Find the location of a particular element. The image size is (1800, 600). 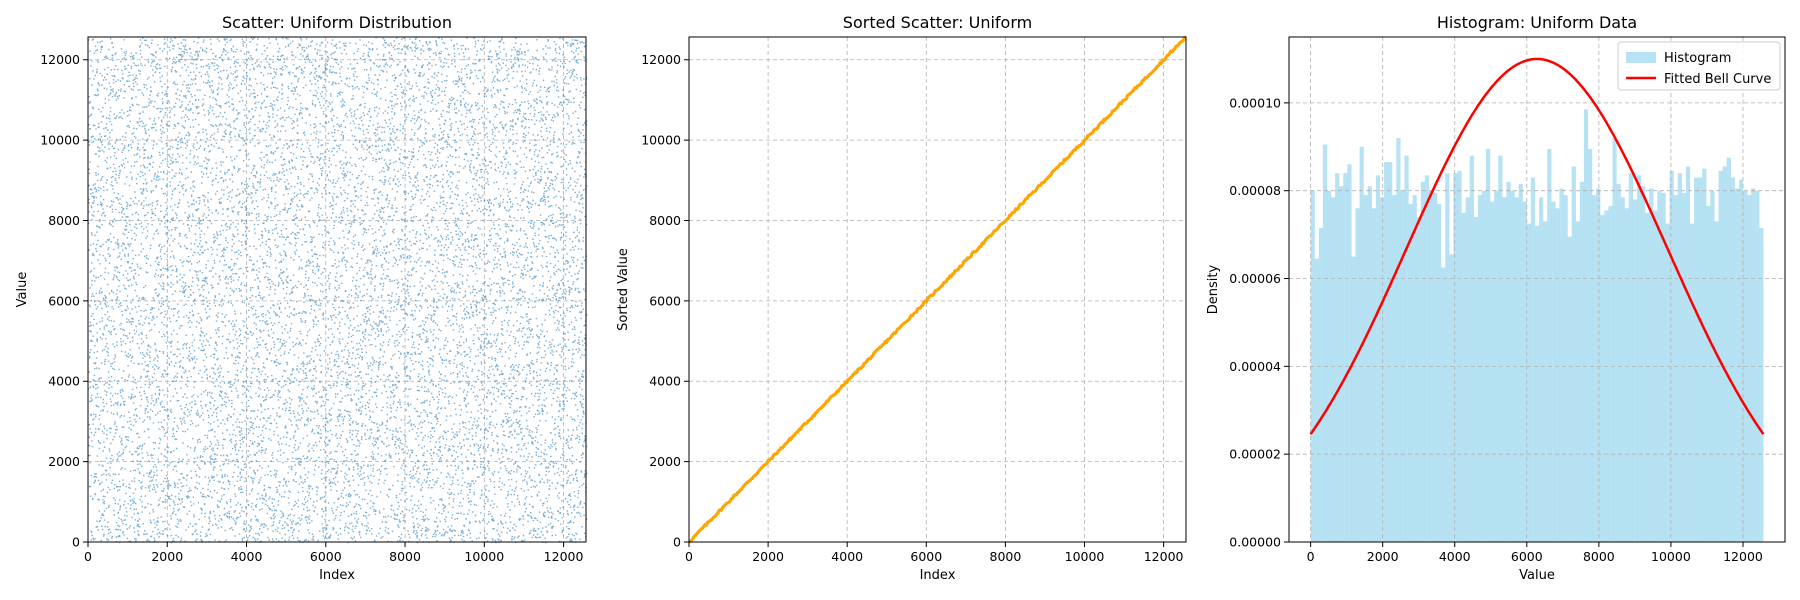

tick-label-y: 0.00000 is located at coordinates (1255, 542).